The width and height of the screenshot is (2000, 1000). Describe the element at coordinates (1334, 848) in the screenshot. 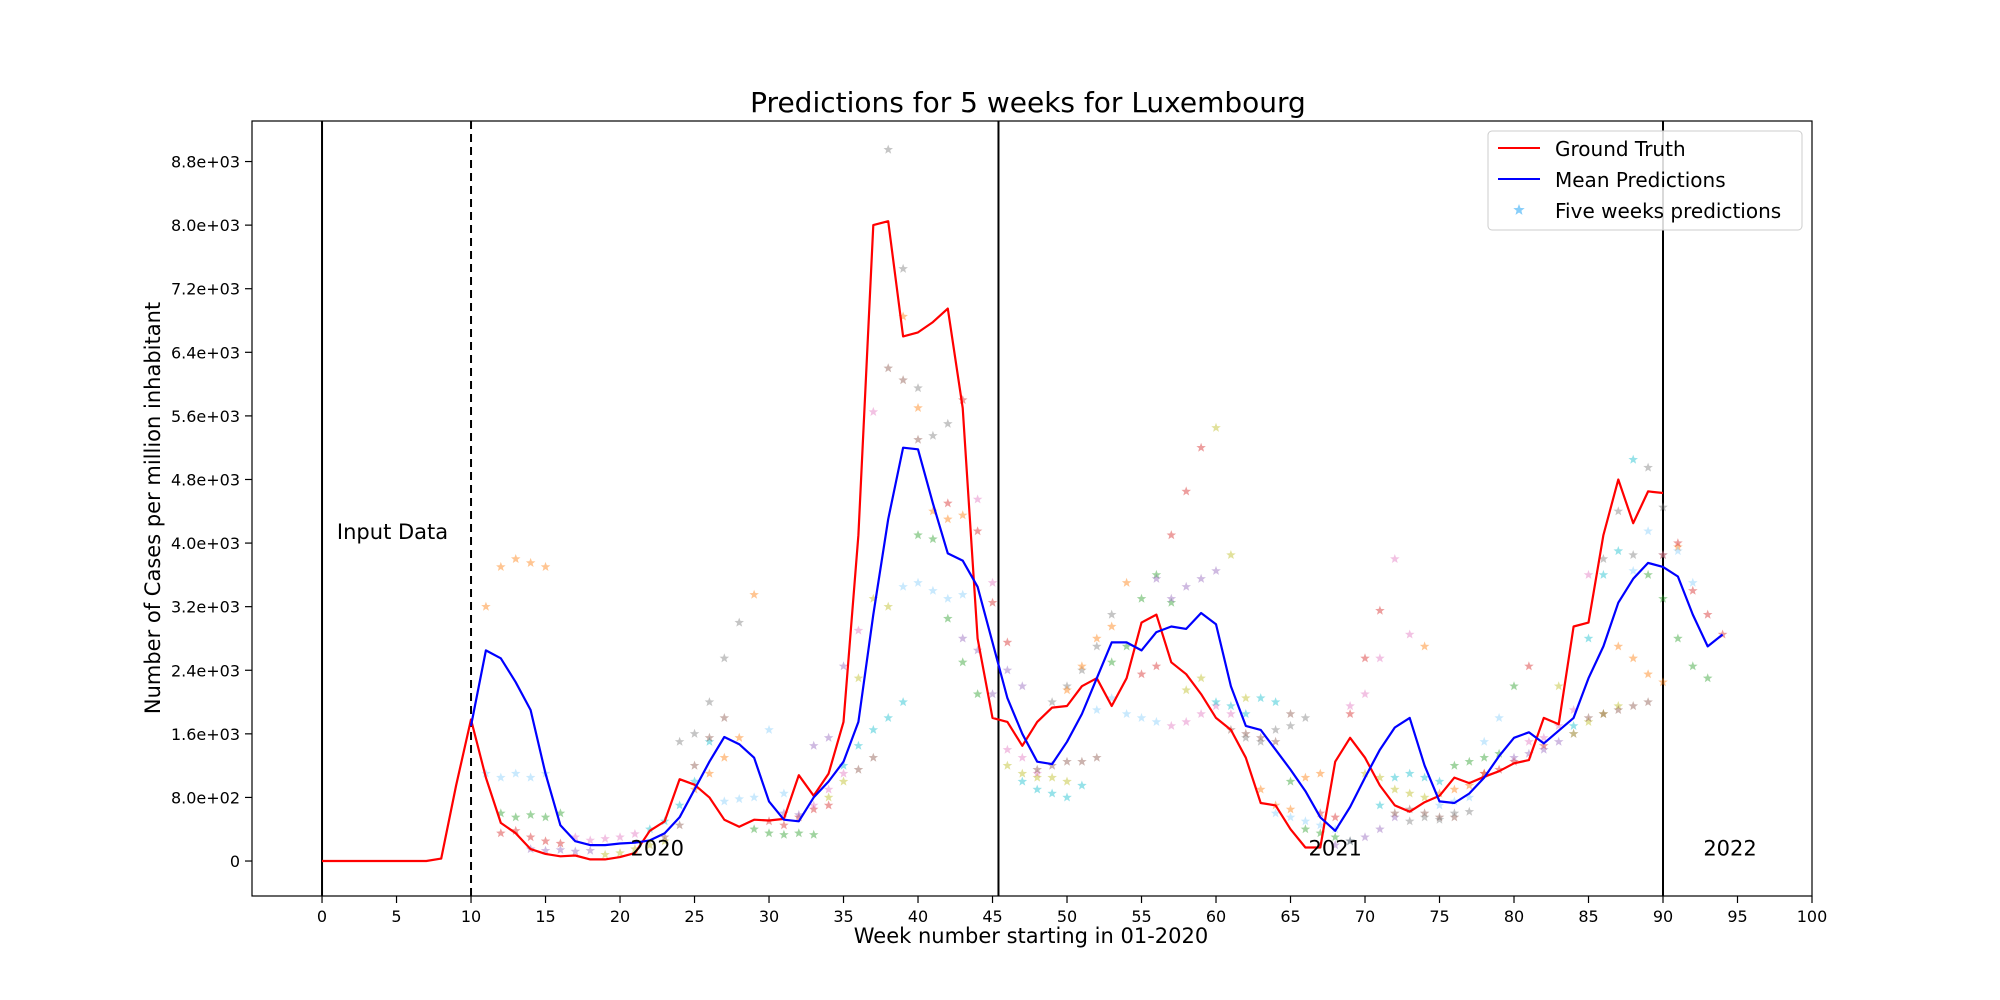

I see `year-2021-label: 2021` at that location.